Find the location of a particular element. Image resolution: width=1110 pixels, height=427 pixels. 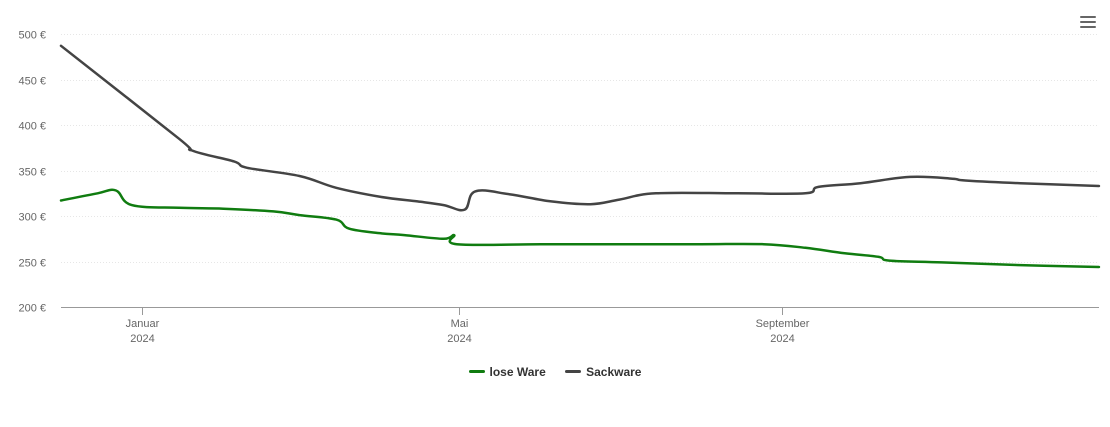

y-tick-label: 200 € is located at coordinates (32, 309).